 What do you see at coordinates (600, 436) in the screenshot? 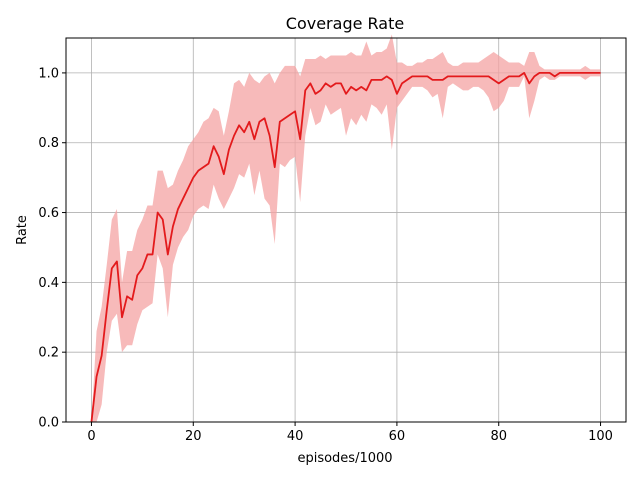
I see `x-tick-label: 100` at bounding box center [600, 436].